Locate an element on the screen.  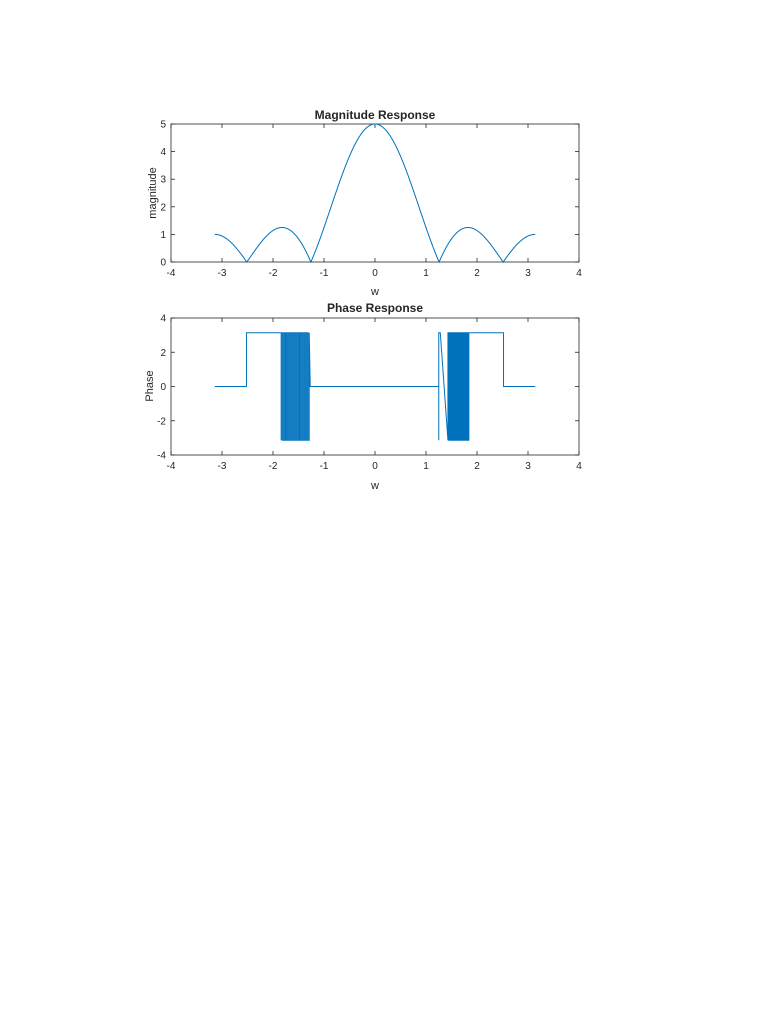
magnitude-y-tick-label: 1 is located at coordinates (163, 235).